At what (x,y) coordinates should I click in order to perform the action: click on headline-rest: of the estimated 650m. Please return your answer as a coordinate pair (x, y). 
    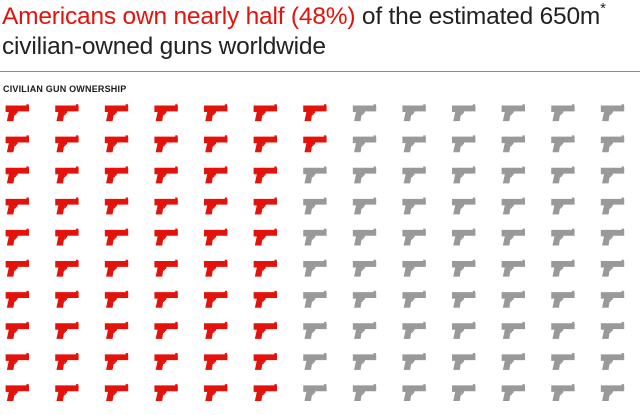
    Looking at the image, I should click on (478, 16).